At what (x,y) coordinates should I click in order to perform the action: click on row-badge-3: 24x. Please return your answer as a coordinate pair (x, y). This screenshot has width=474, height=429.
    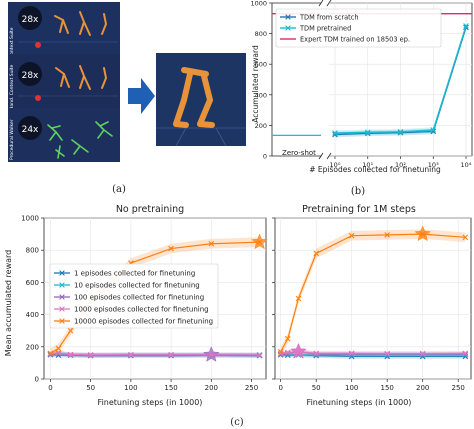
    Looking at the image, I should click on (30, 130).